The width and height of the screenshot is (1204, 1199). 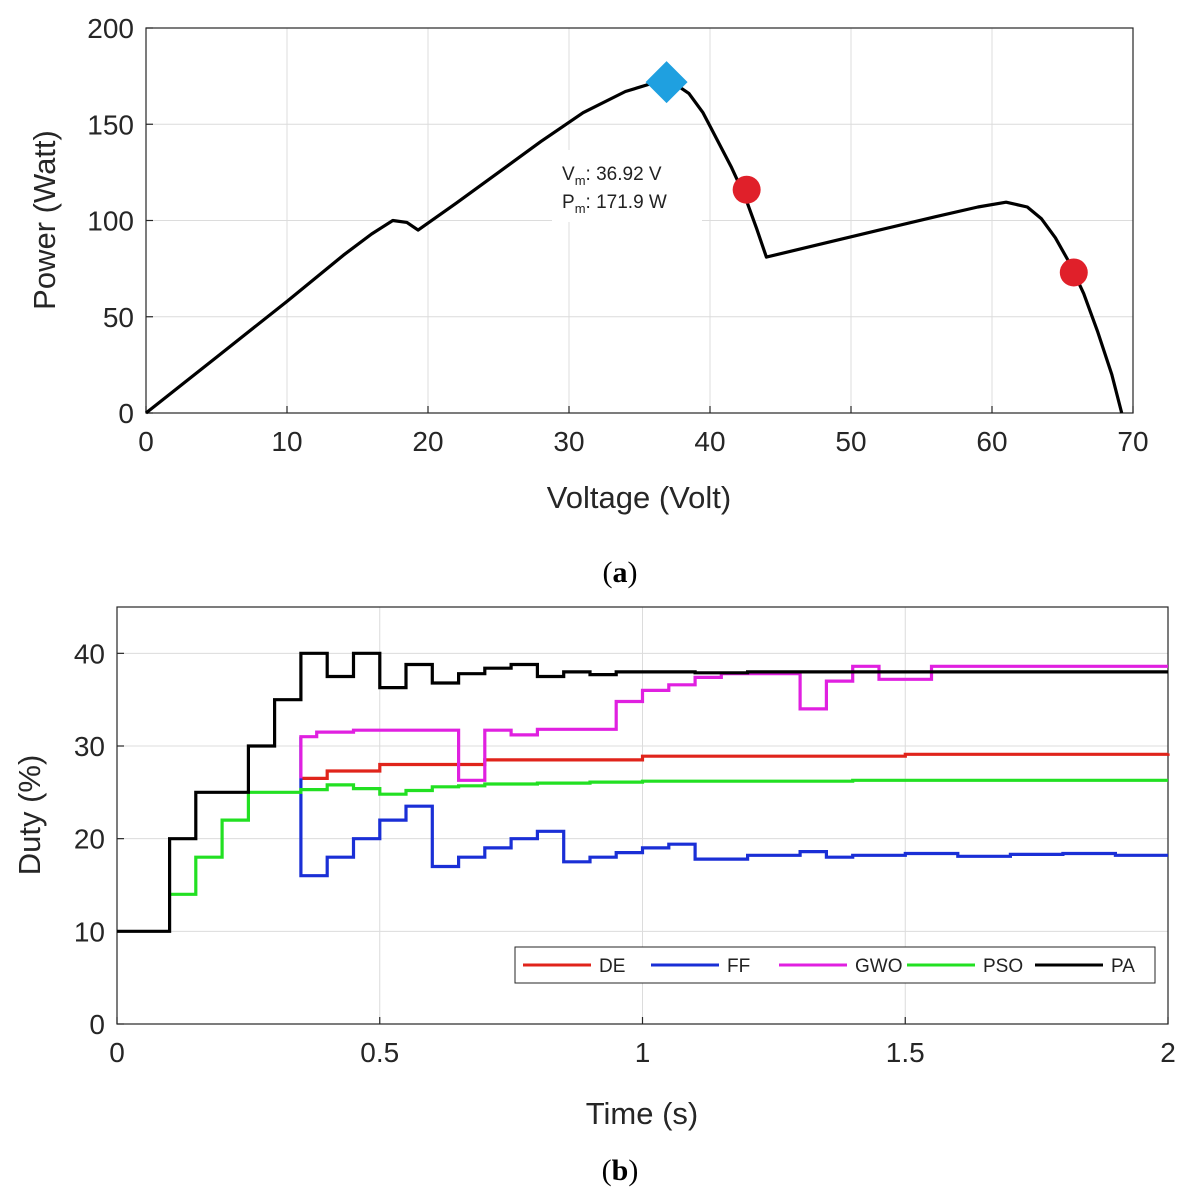 I want to click on x-tick-label: 40, so click(x=709, y=441).